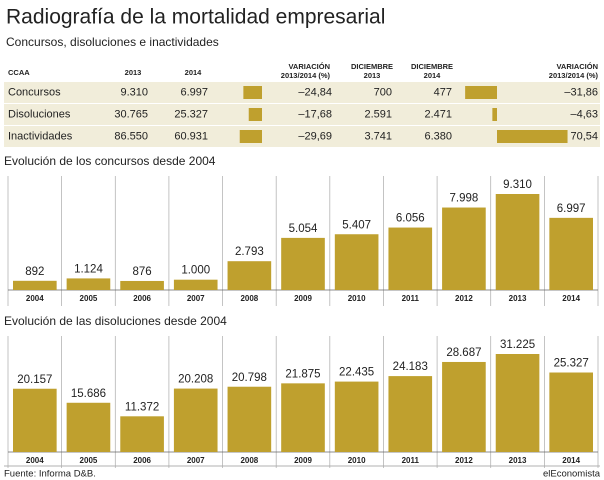 The height and width of the screenshot is (480, 604). What do you see at coordinates (315, 136) in the screenshot?
I see `table-cell: –29,69` at bounding box center [315, 136].